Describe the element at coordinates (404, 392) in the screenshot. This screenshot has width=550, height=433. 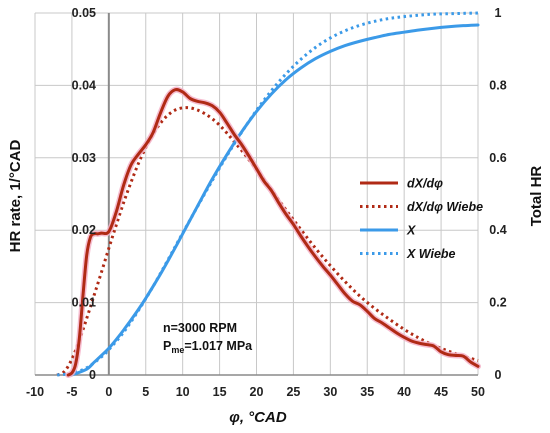
I see `x-tick-label: 40` at that location.